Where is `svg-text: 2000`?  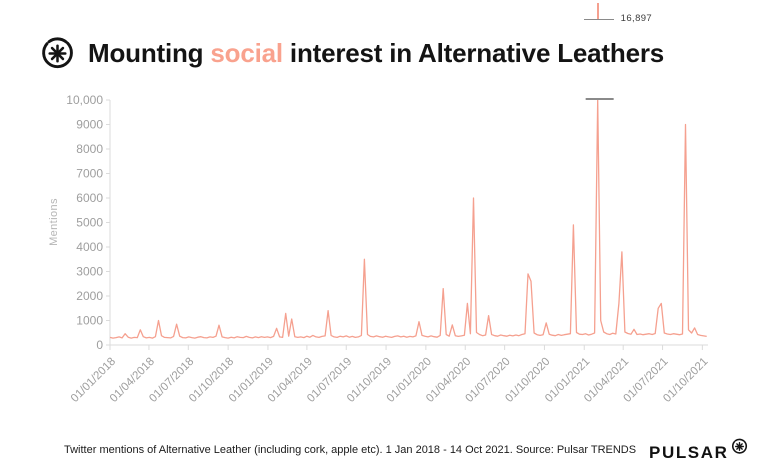 svg-text: 2000 is located at coordinates (89, 296).